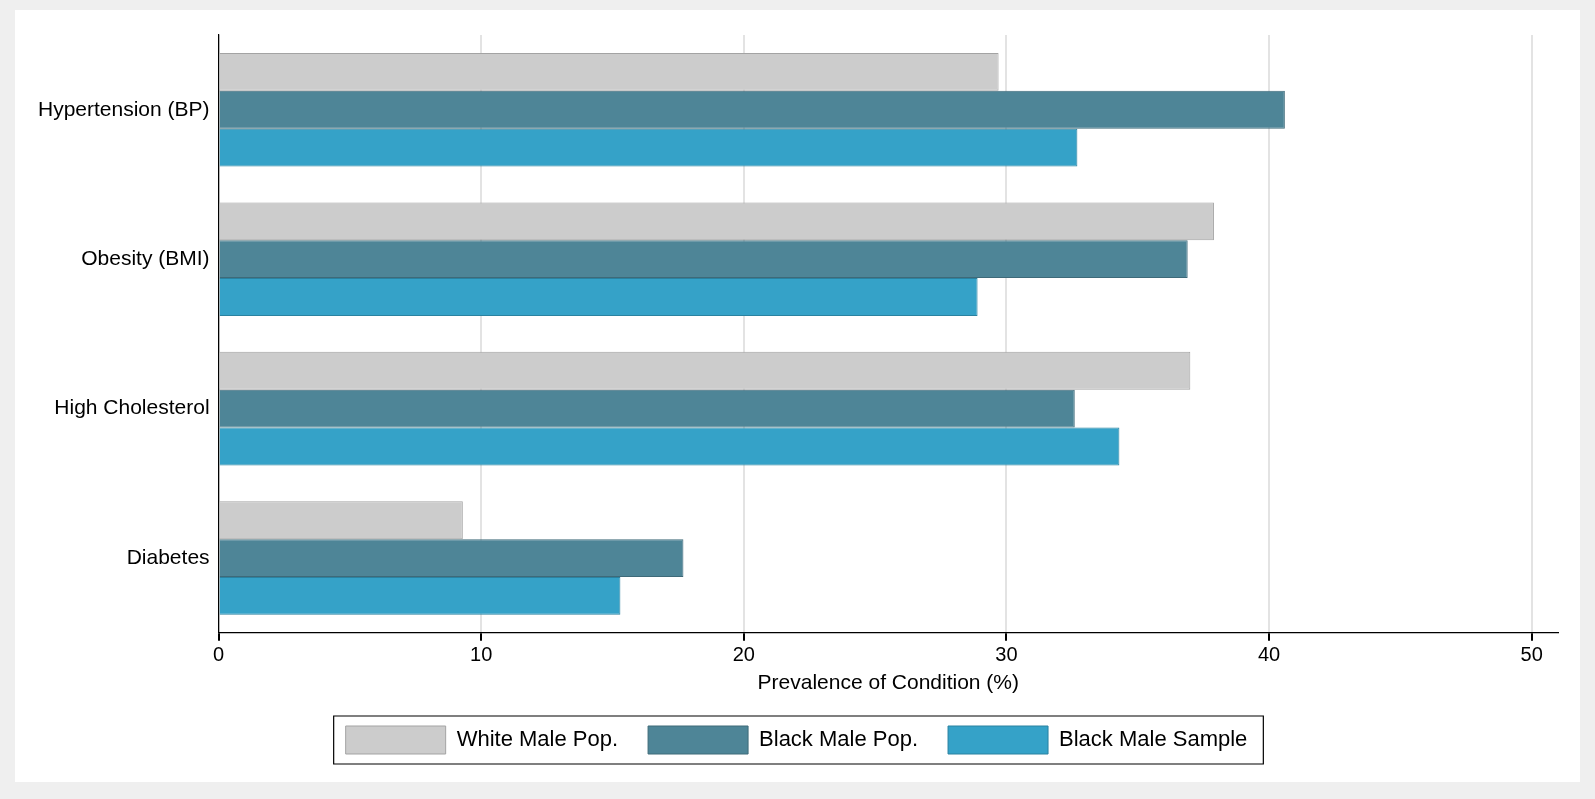 The width and height of the screenshot is (1595, 799). Describe the element at coordinates (839, 739) in the screenshot. I see `legend-label: Black Male Pop.` at that location.